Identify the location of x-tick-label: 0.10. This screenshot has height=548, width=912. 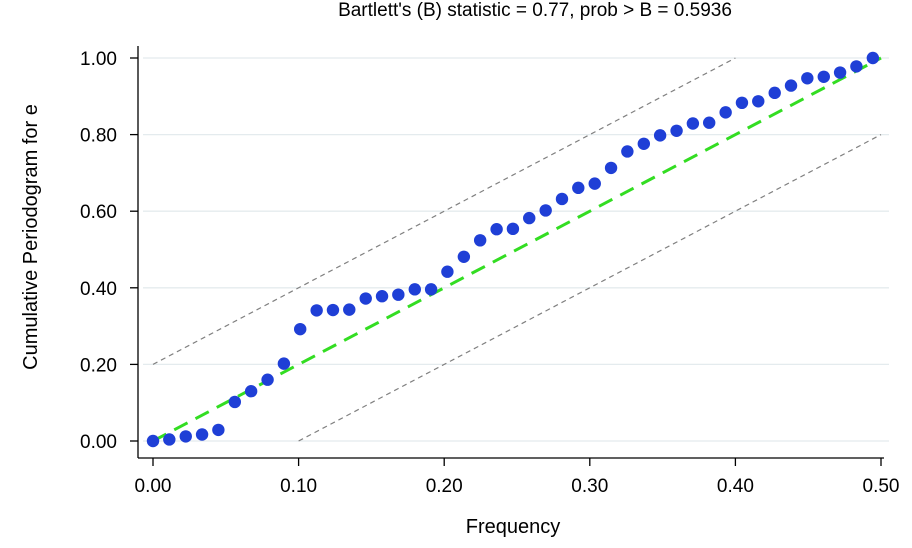
(298, 486).